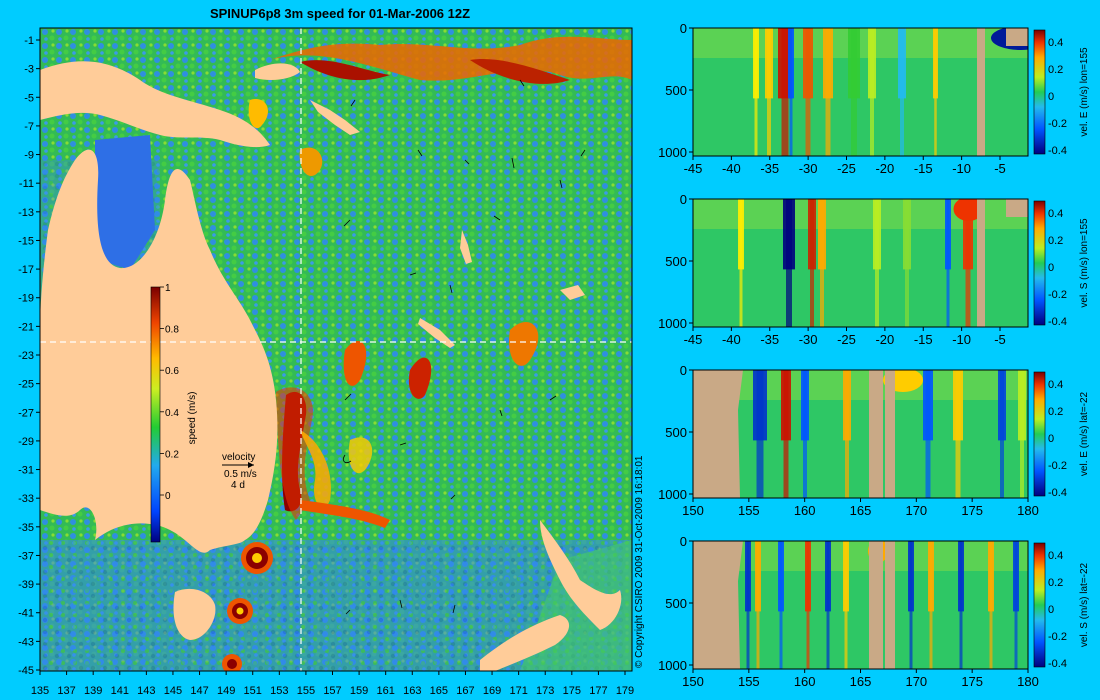  I want to click on lon-tick-label: 171, so click(518, 691).